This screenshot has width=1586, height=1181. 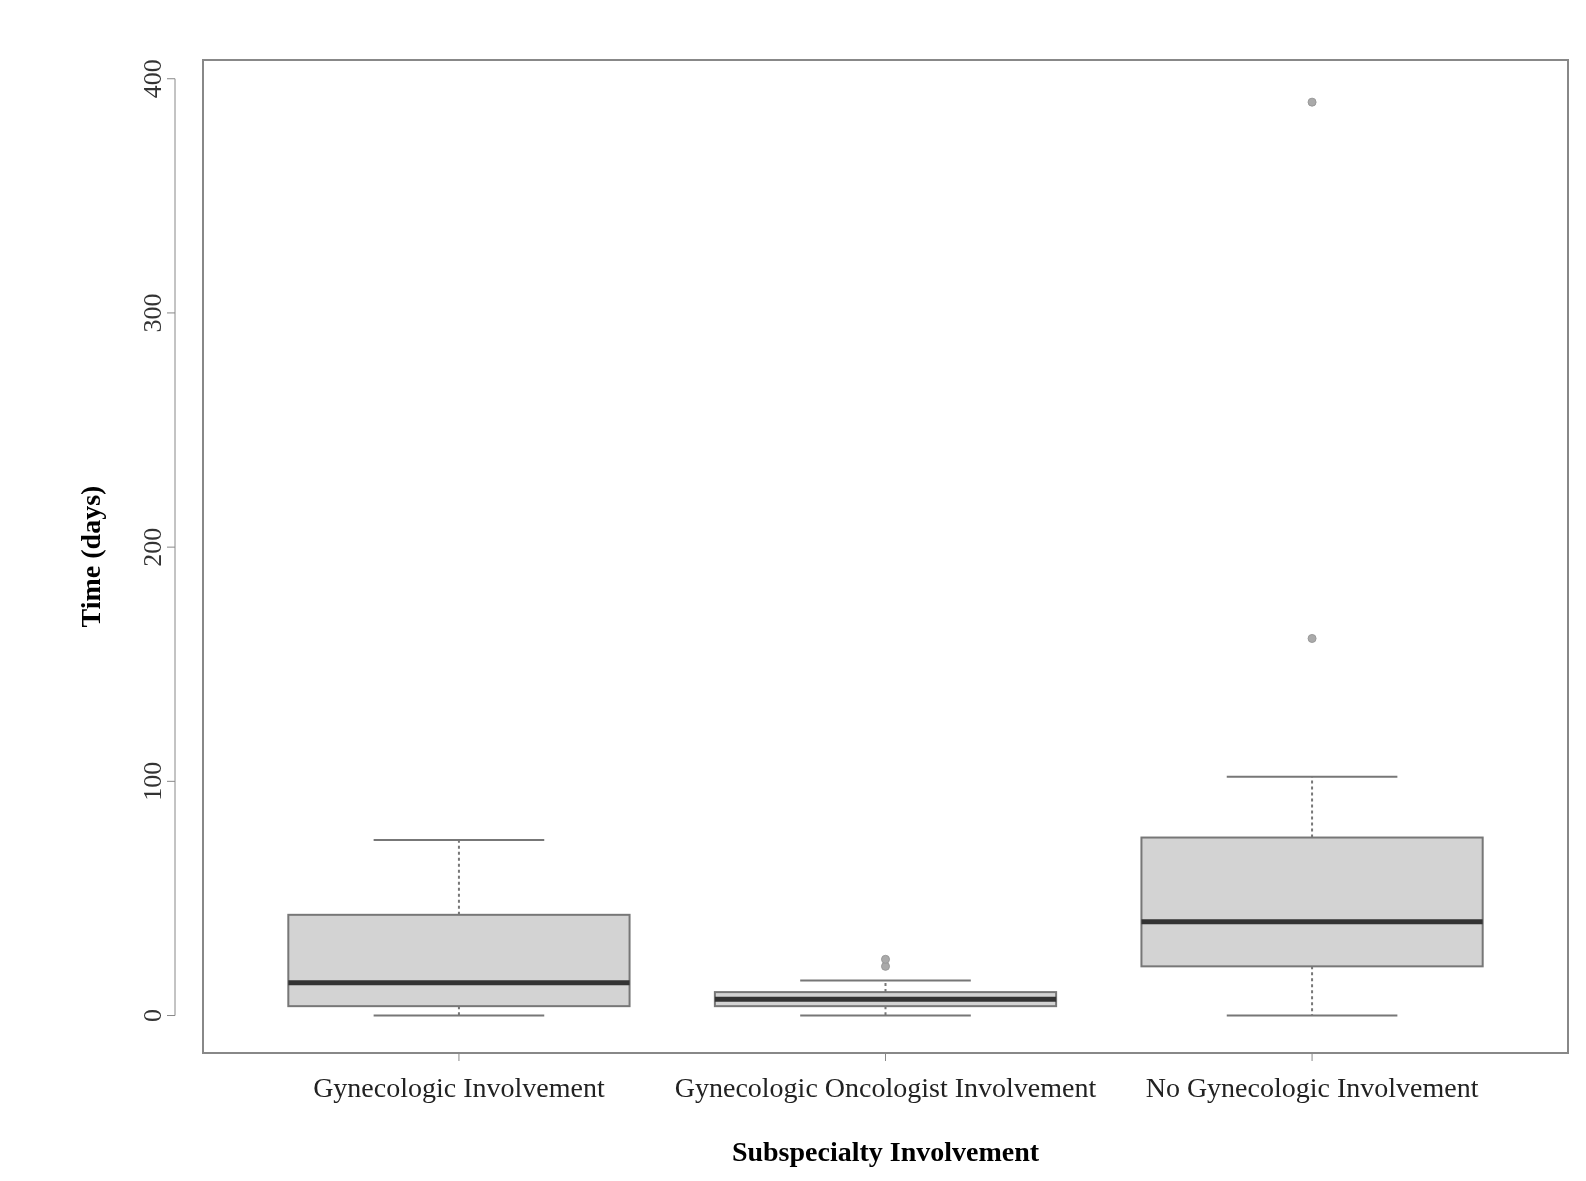 I want to click on x-tick-label: Gynecologic Involvement, so click(x=459, y=1087).